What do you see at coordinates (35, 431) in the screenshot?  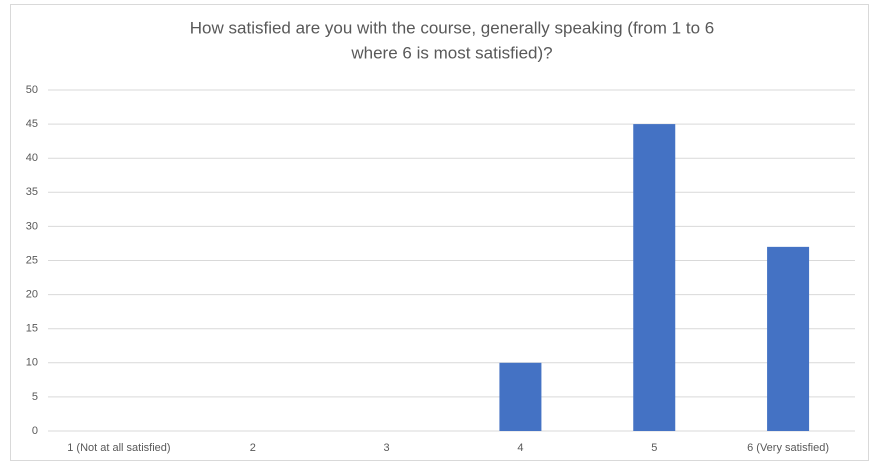 I see `y-tick-label: 0` at bounding box center [35, 431].